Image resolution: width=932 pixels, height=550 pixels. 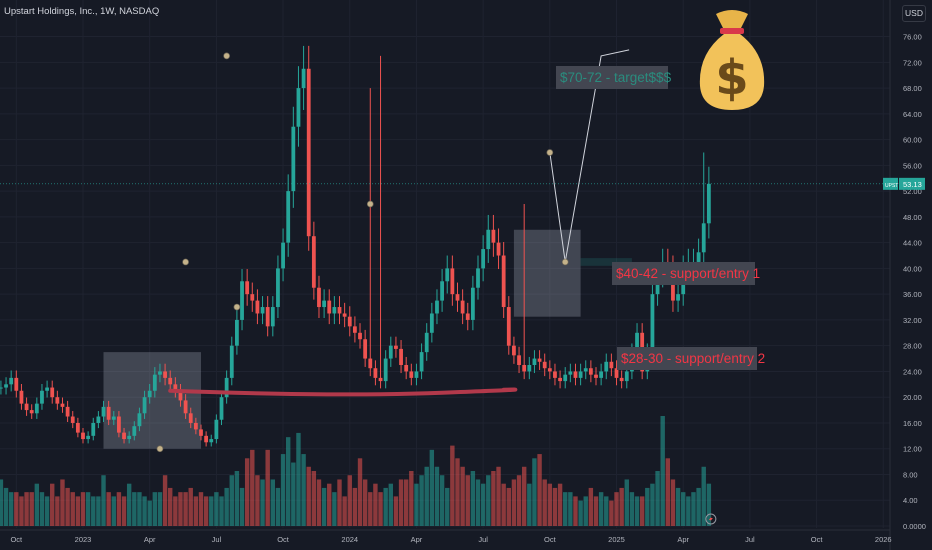 What do you see at coordinates (343, 392) in the screenshot?
I see `support-trendline` at bounding box center [343, 392].